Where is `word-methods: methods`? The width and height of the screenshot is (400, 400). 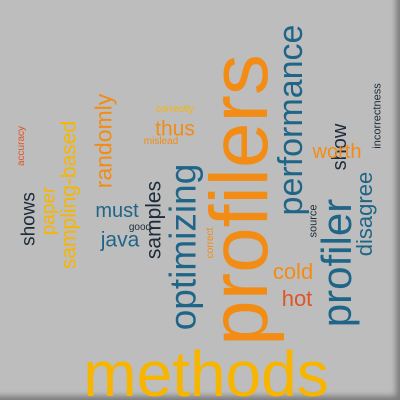 word-methods: methods is located at coordinates (206, 369).